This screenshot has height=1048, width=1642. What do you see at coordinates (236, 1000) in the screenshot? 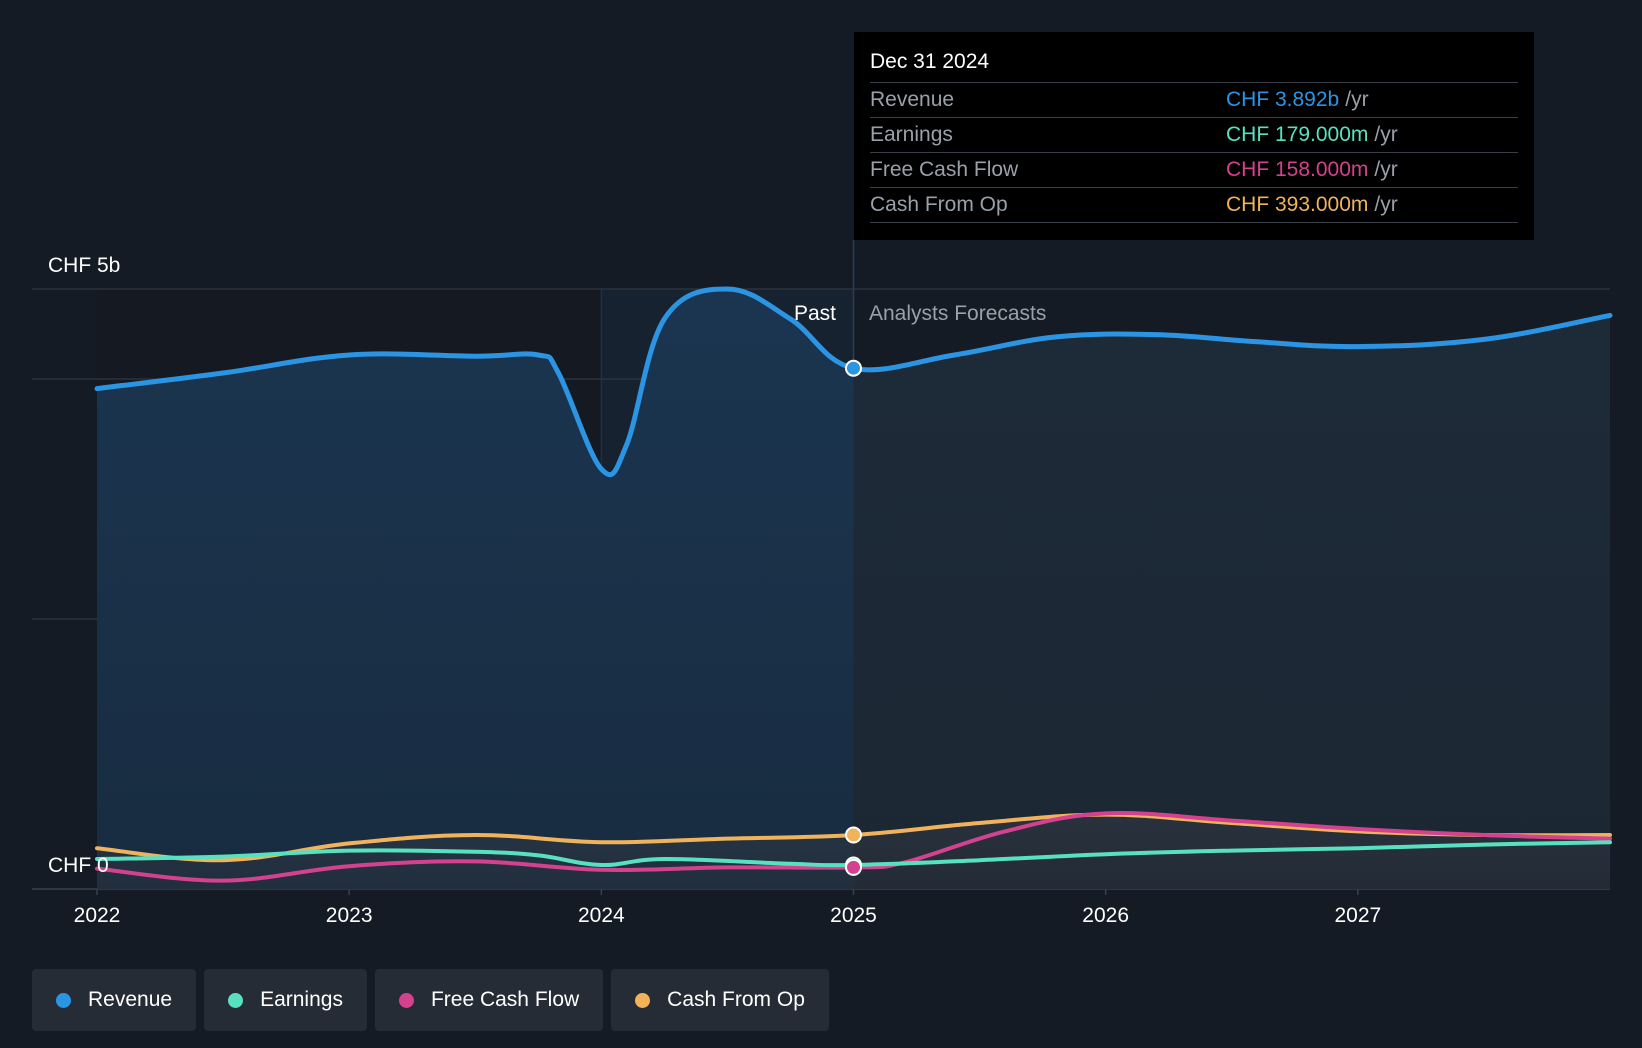
I see `earnings-dot-icon` at bounding box center [236, 1000].